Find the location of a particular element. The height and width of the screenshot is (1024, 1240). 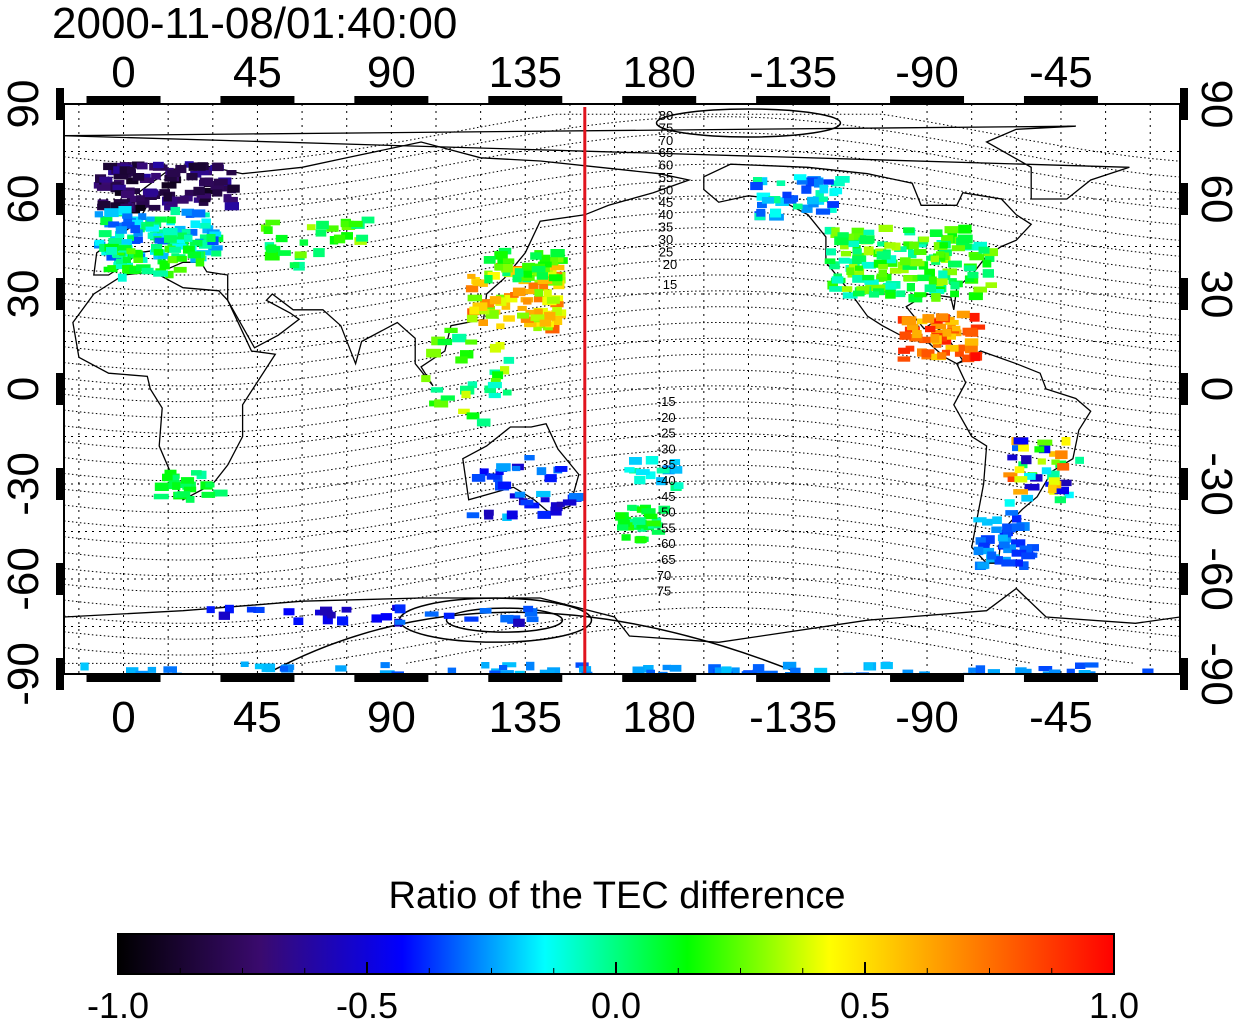

lon-label-top: -135 is located at coordinates (793, 72).